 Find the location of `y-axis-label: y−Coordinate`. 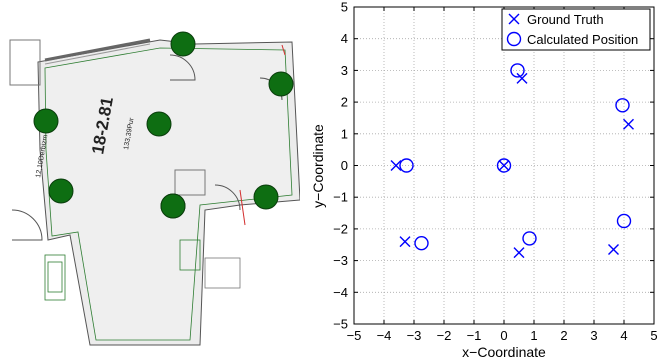

y-axis-label: y−Coordinate is located at coordinates (318, 166).